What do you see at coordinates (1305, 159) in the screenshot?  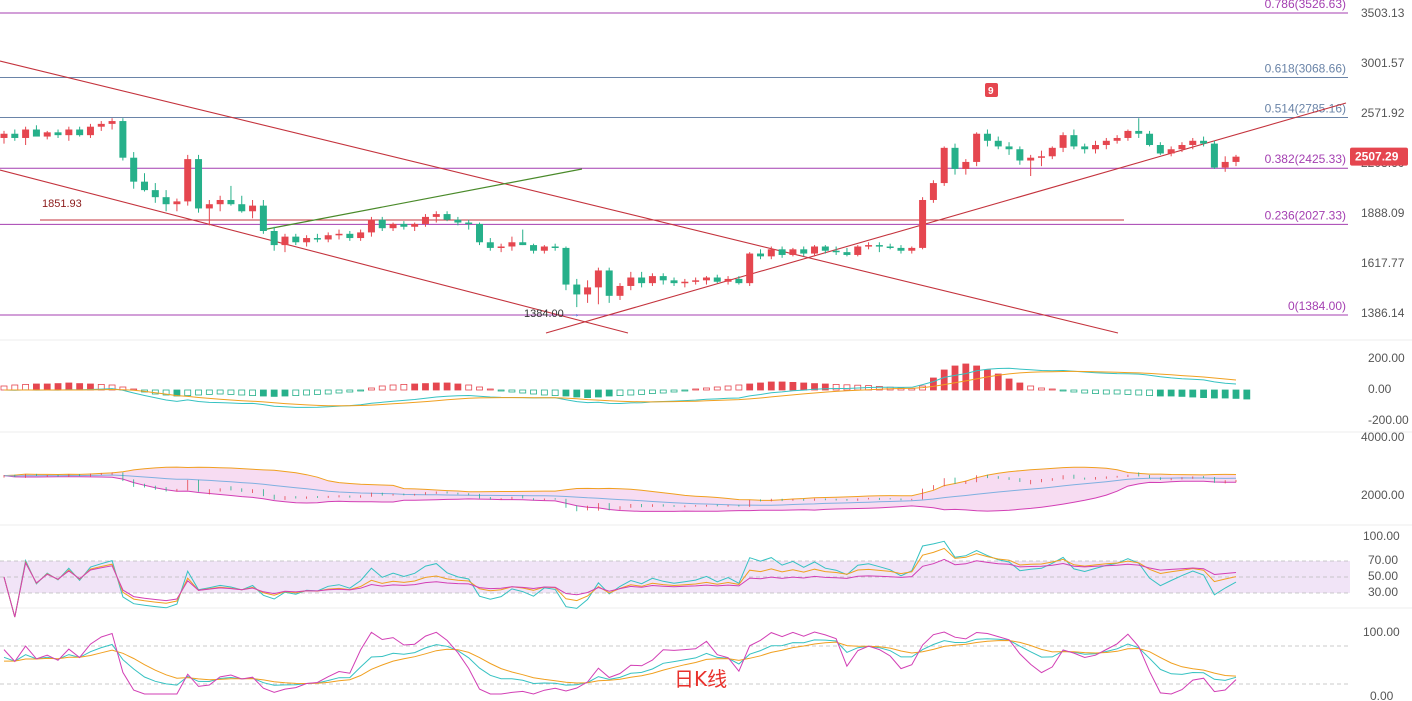 I see `fib-label: 0.382(2425.33)` at bounding box center [1305, 159].